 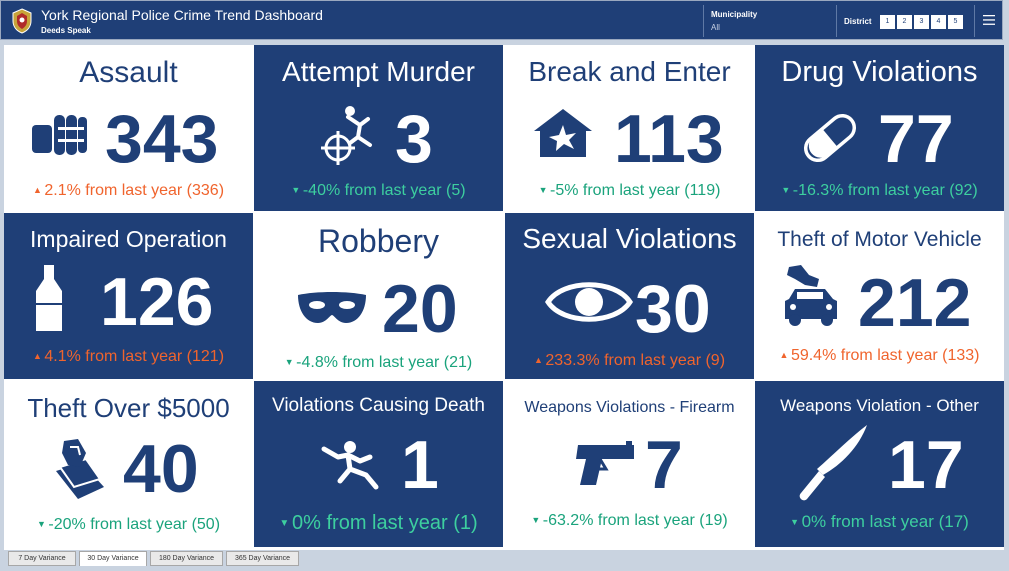 What do you see at coordinates (414, 139) in the screenshot?
I see `card-value: 3` at bounding box center [414, 139].